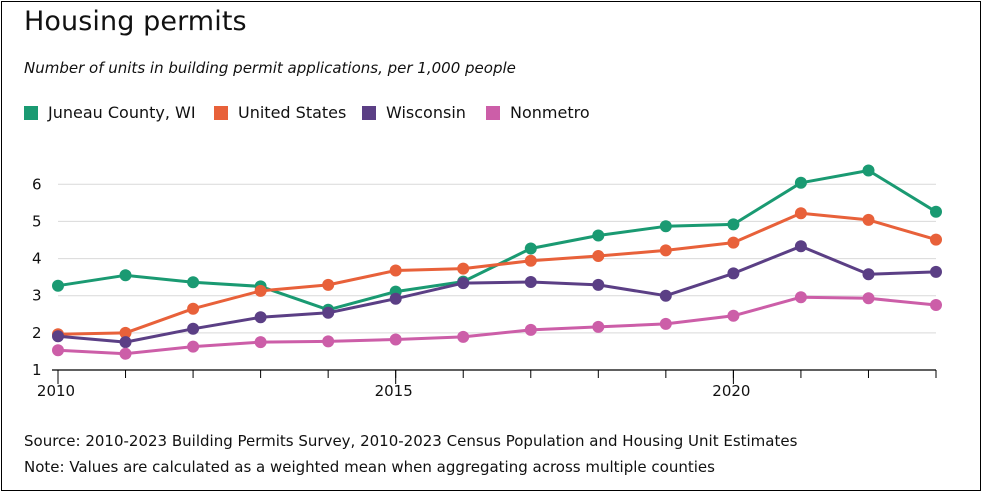 This screenshot has width=984, height=494. What do you see at coordinates (328, 341) in the screenshot?
I see `data-point-nonmetro-2014` at bounding box center [328, 341].